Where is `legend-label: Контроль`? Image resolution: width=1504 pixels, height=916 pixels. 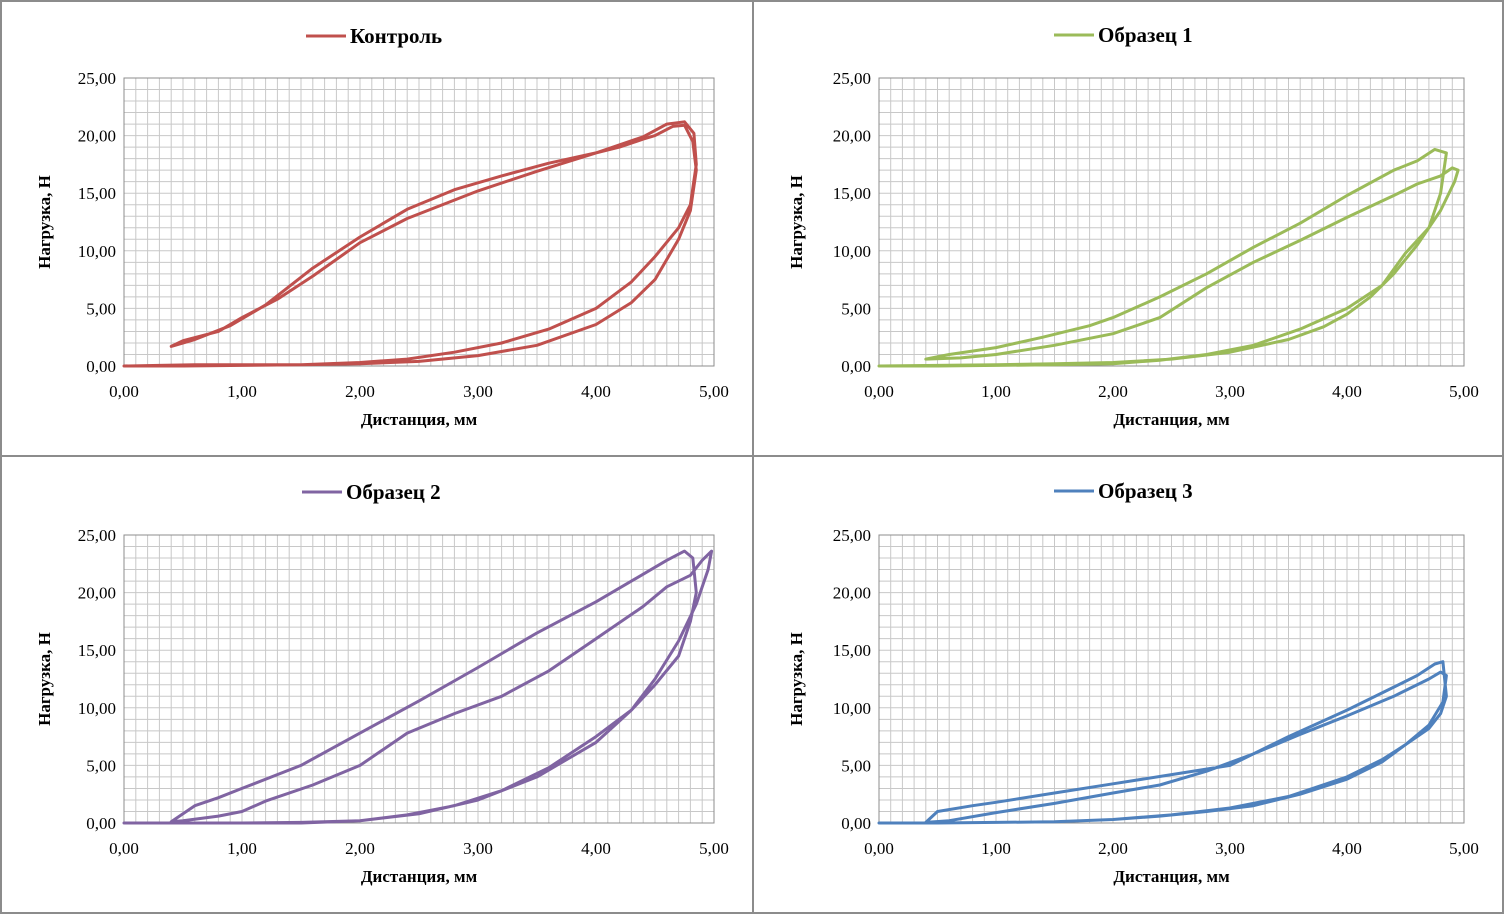 legend-label: Контроль is located at coordinates (396, 36).